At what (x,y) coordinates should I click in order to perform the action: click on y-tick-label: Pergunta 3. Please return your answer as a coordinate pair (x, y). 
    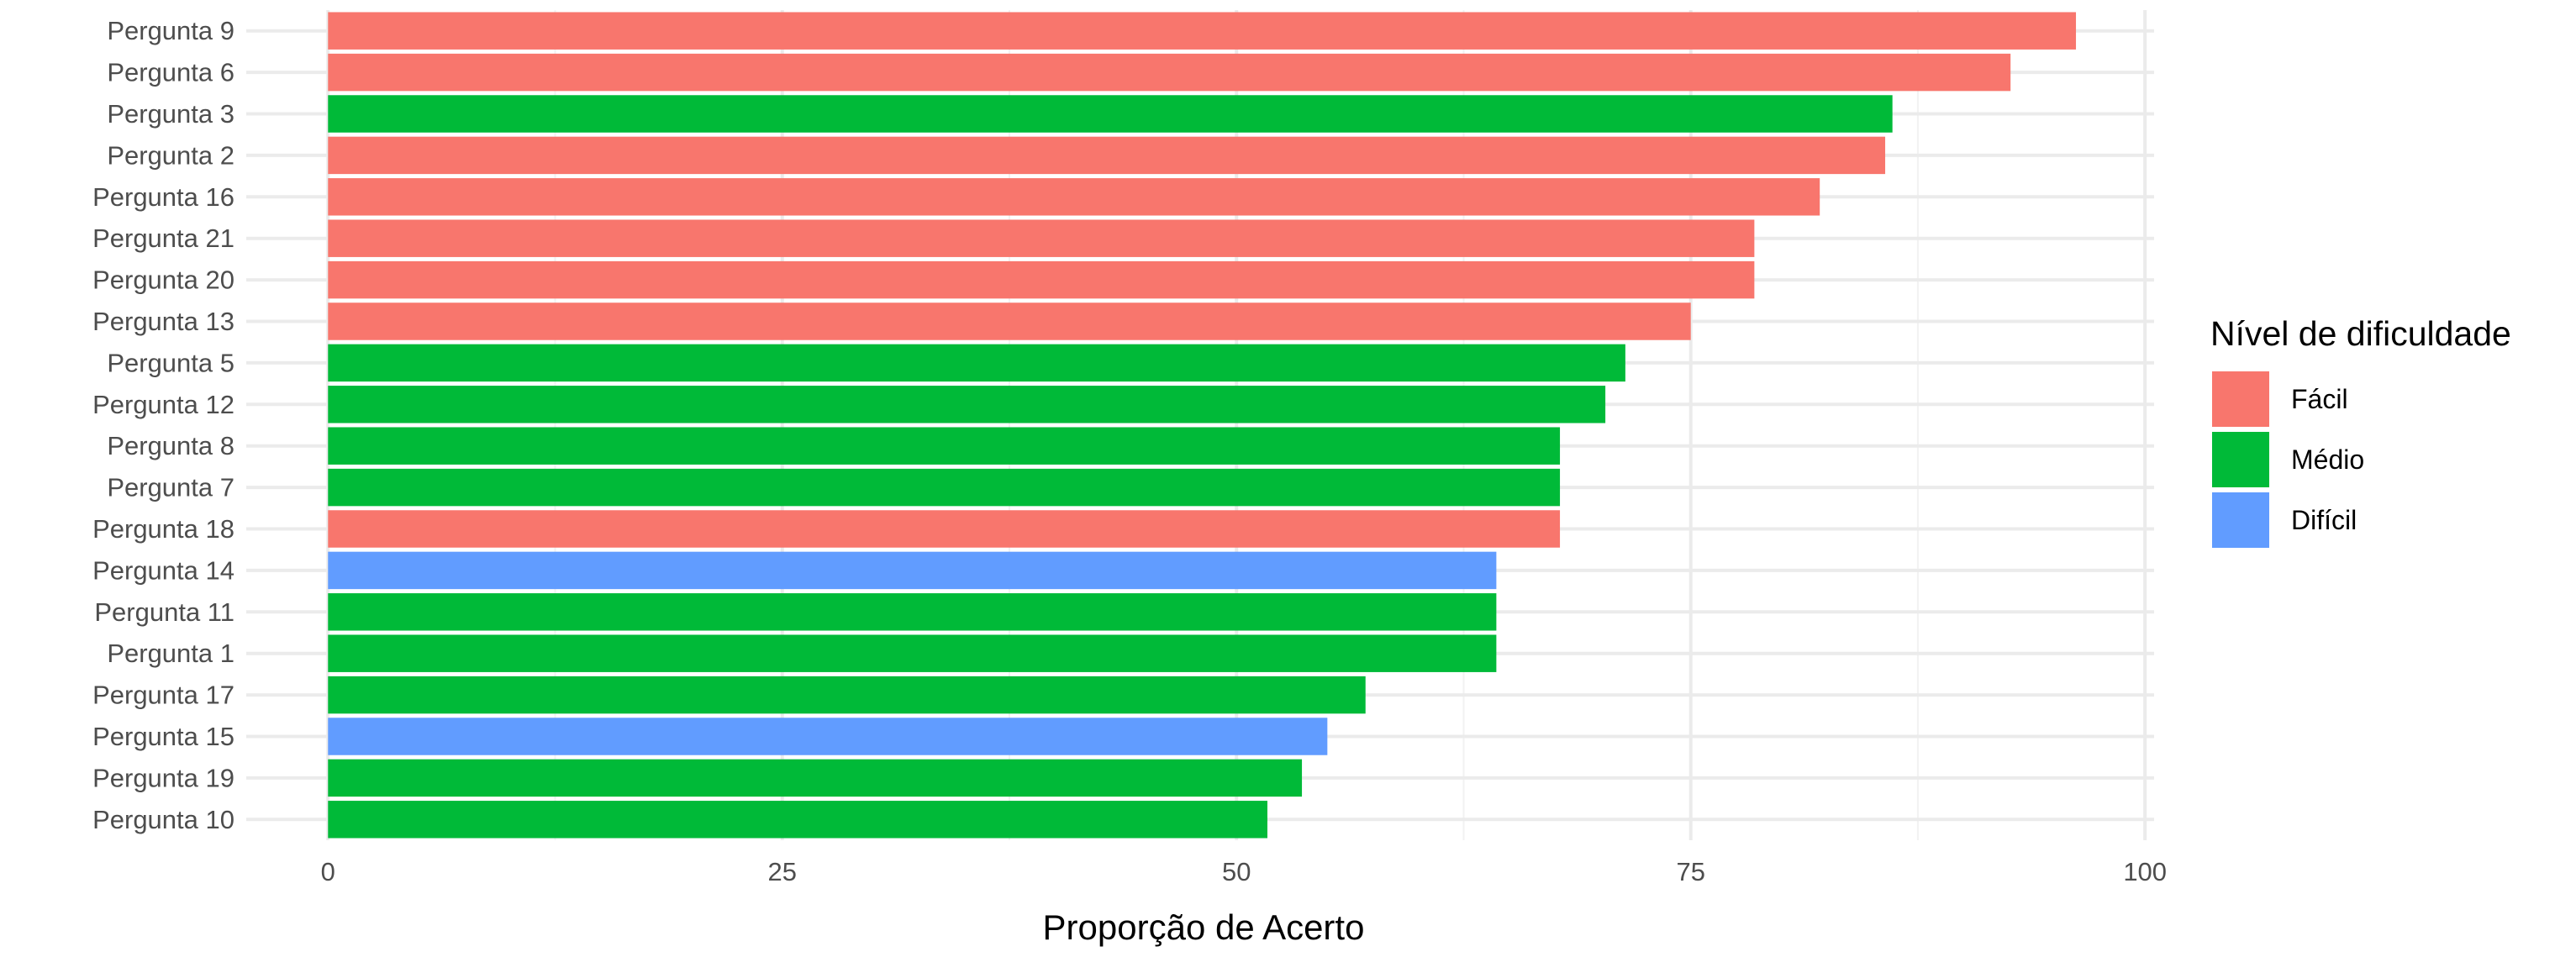
    Looking at the image, I should click on (170, 114).